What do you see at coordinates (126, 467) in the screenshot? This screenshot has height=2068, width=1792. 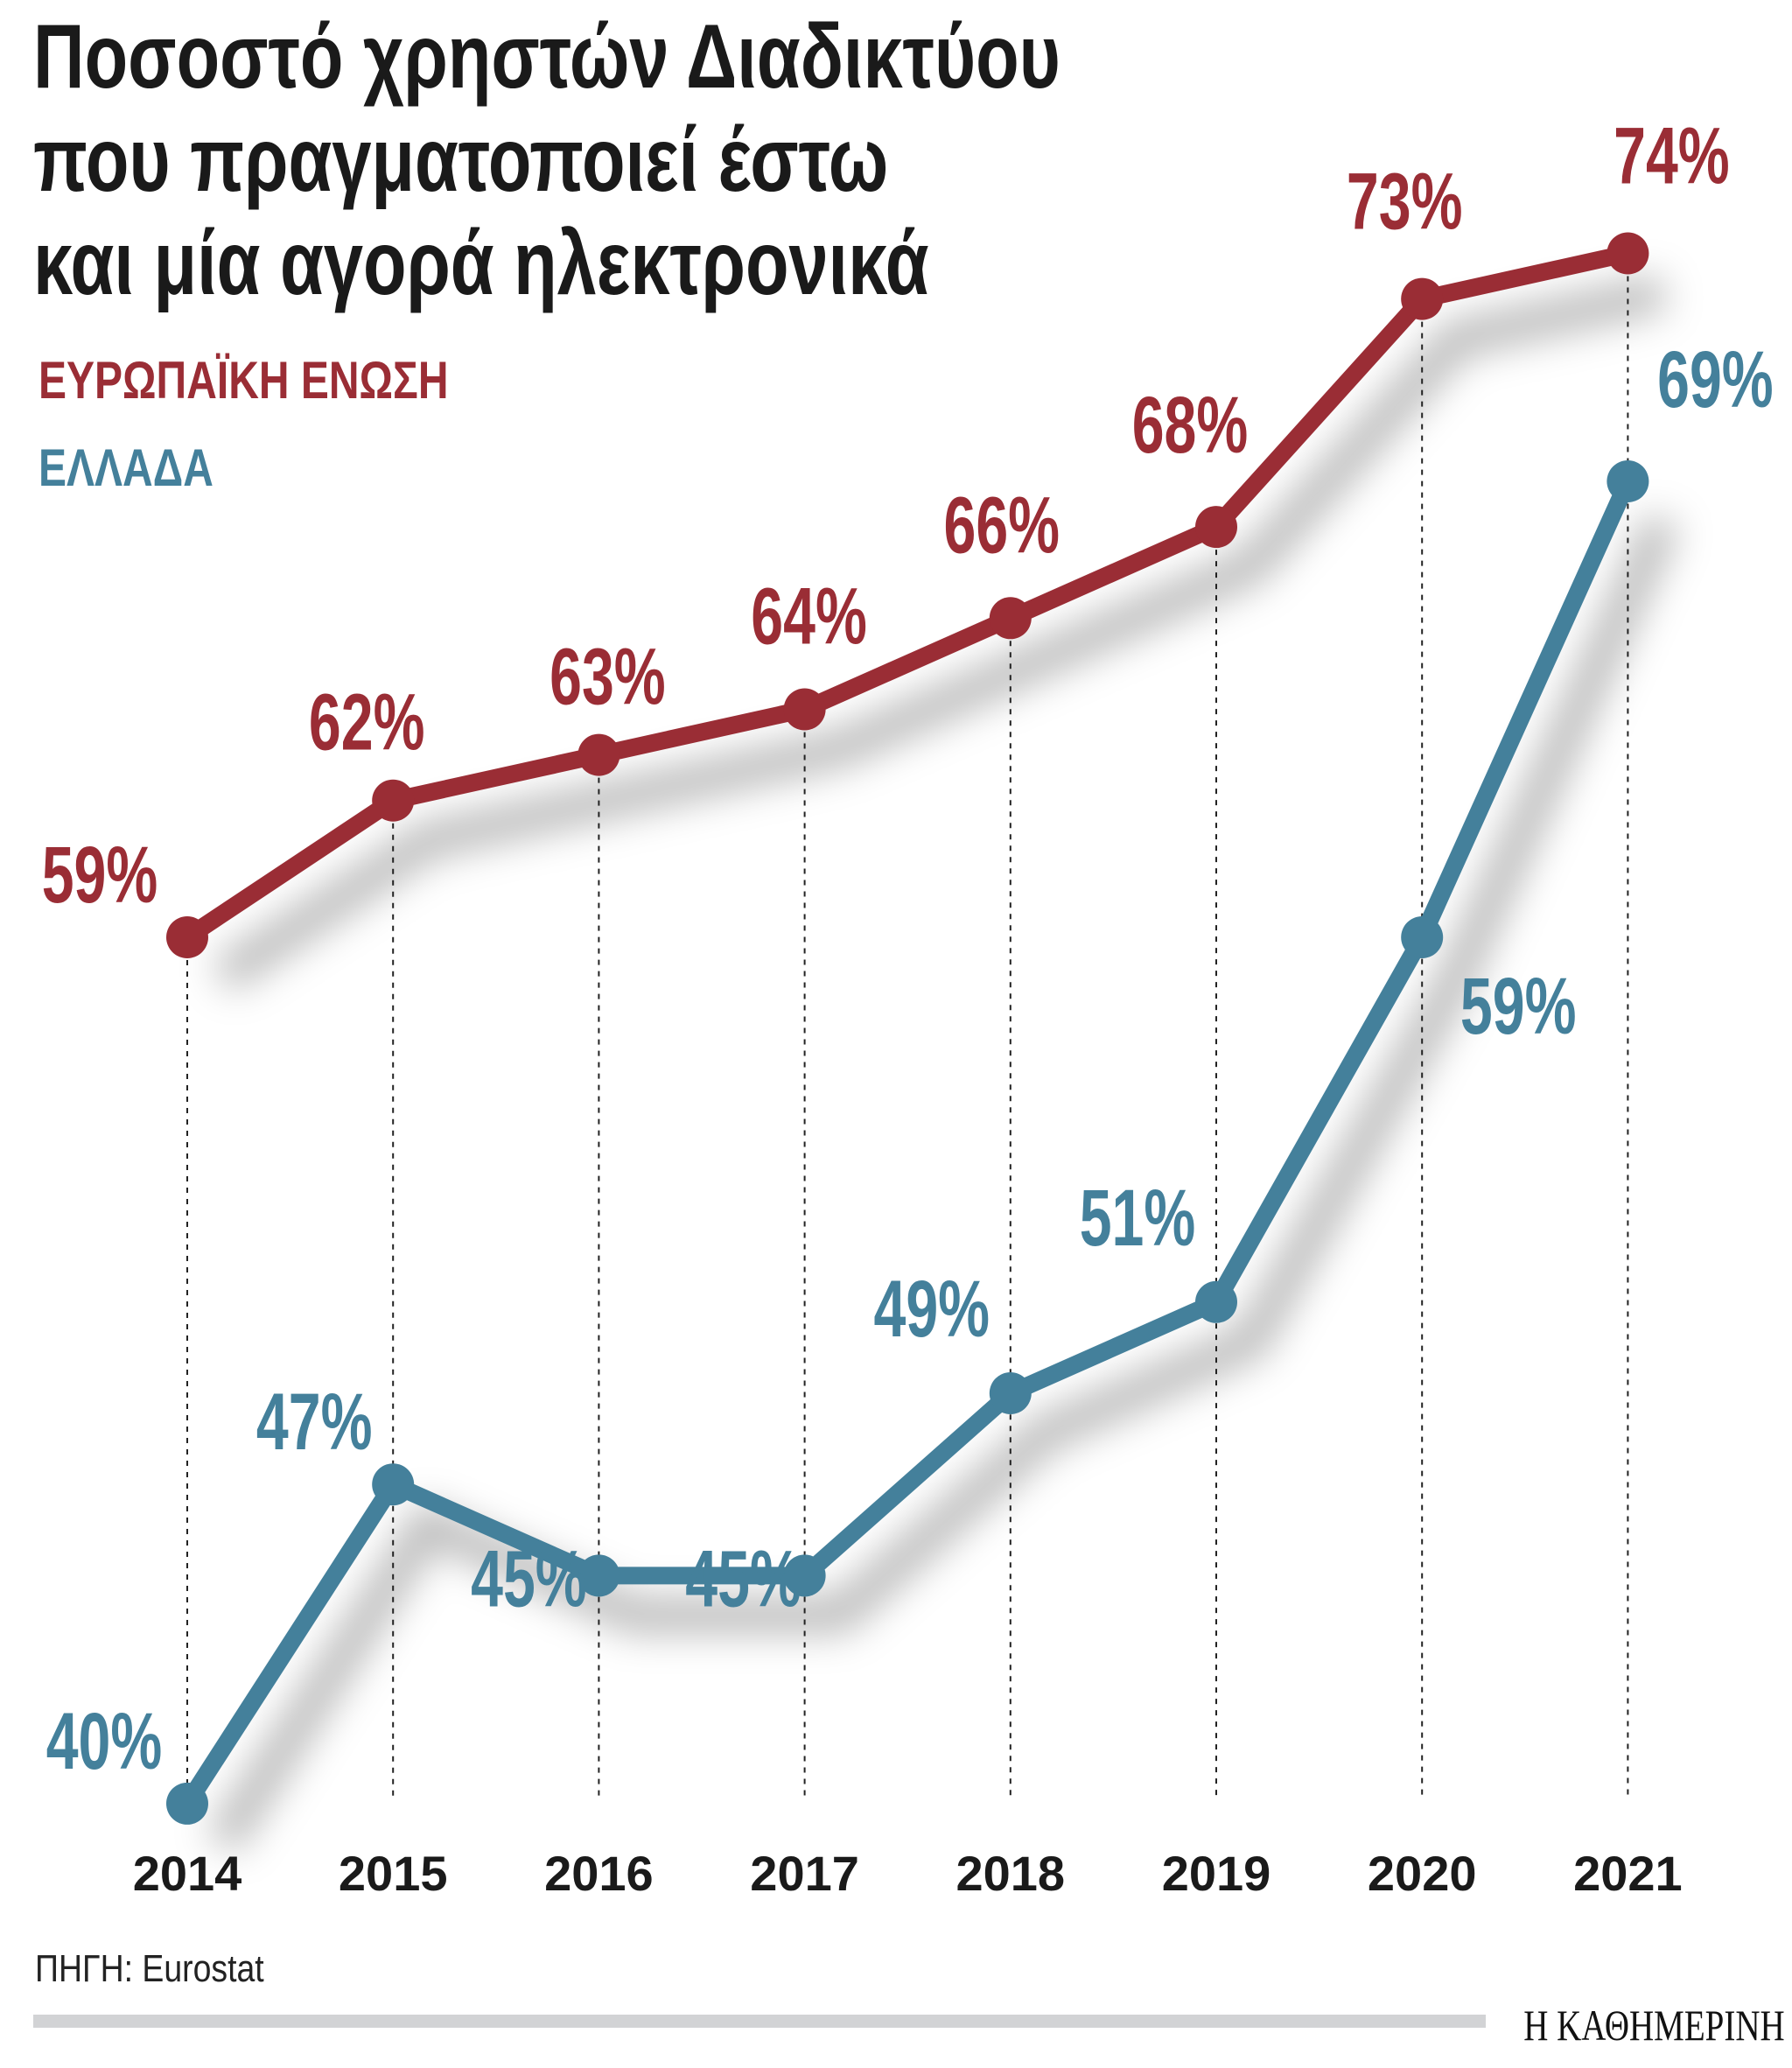 I see `legend-greece: ΕΛΛΑΔΑ` at bounding box center [126, 467].